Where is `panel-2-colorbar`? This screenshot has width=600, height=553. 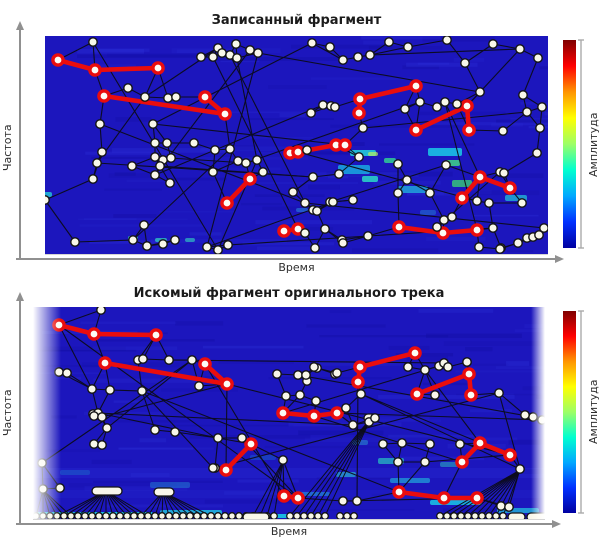 panel-2-colorbar is located at coordinates (573, 412).